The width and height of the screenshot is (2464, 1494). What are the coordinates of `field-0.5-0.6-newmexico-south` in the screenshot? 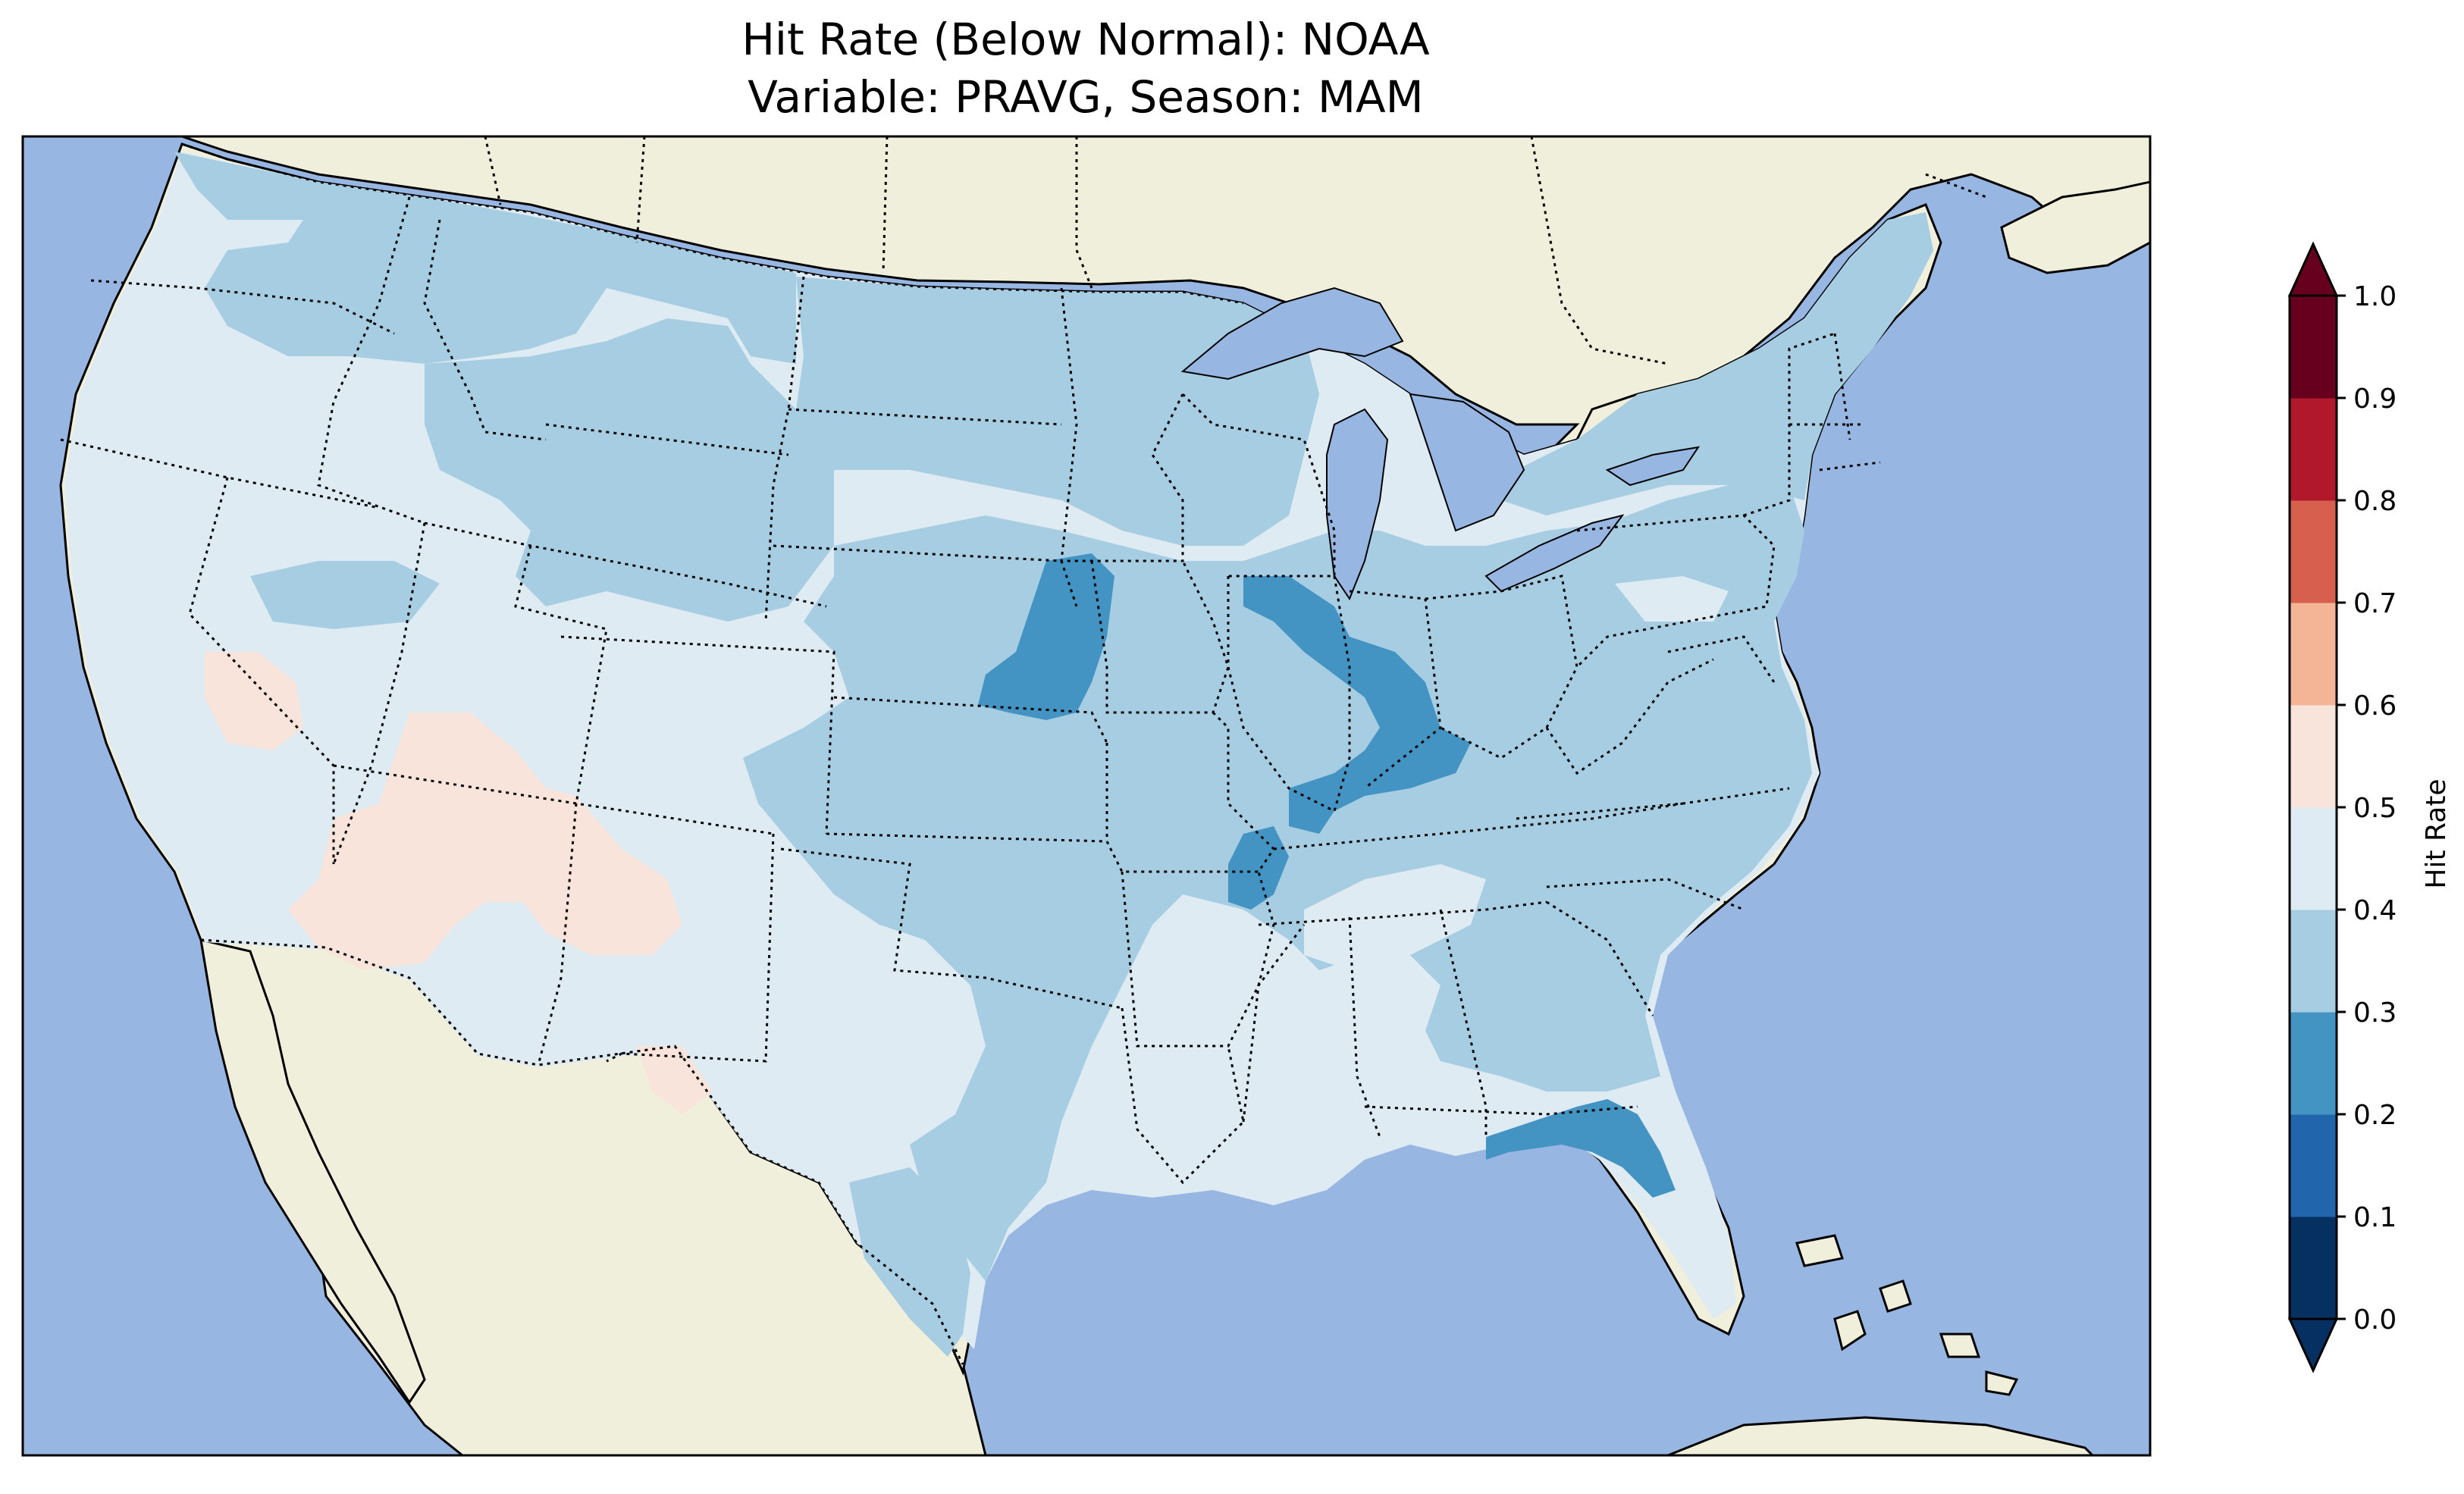 It's located at (675, 1080).